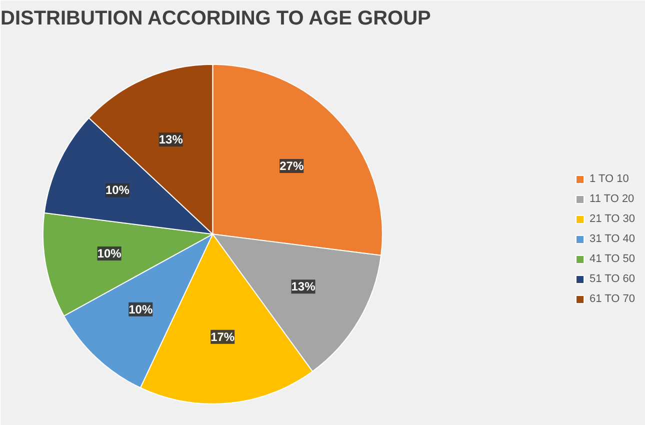  Describe the element at coordinates (292, 165) in the screenshot. I see `data-label: 27%` at that location.